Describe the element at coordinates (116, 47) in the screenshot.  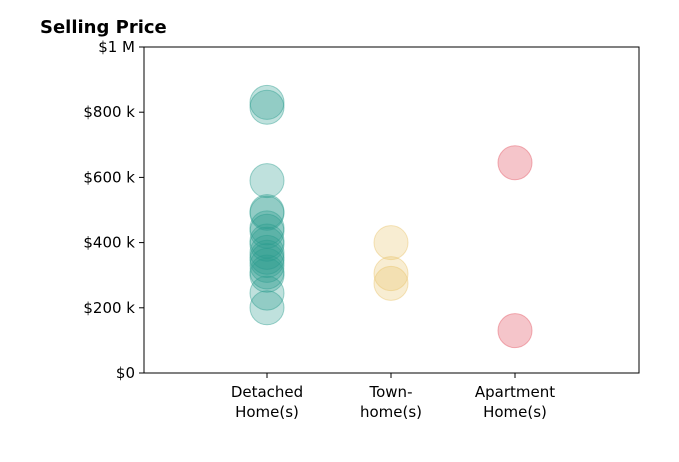
I see `y-tick-label-5: $1 M` at that location.